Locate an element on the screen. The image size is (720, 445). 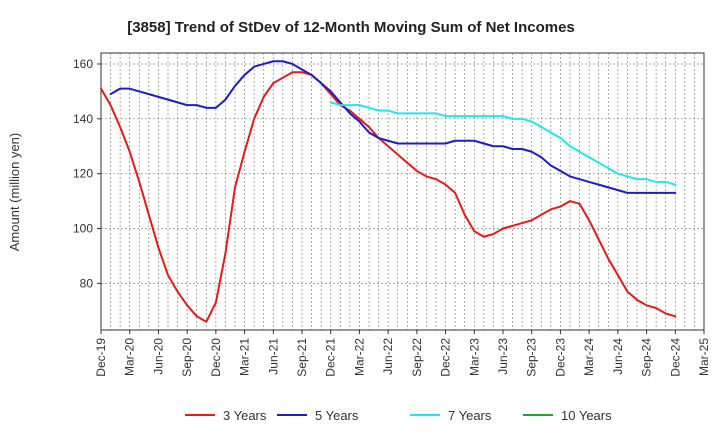
x-tick-label: Dec-22 is located at coordinates (446, 357).